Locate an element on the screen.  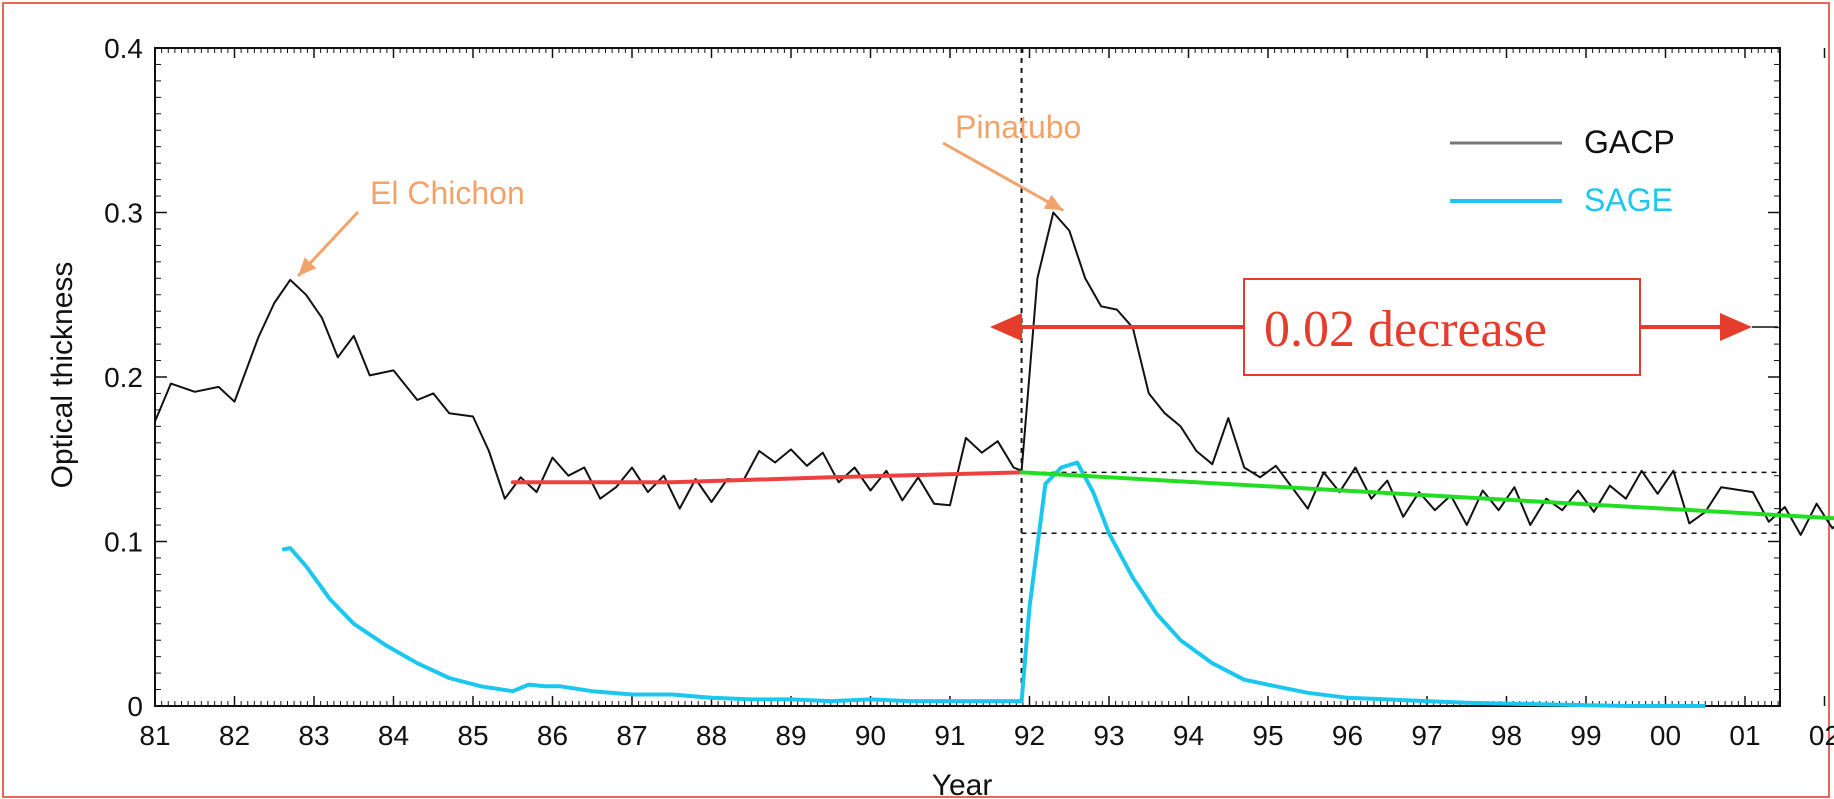
x-tick-label: 83 is located at coordinates (313, 735).